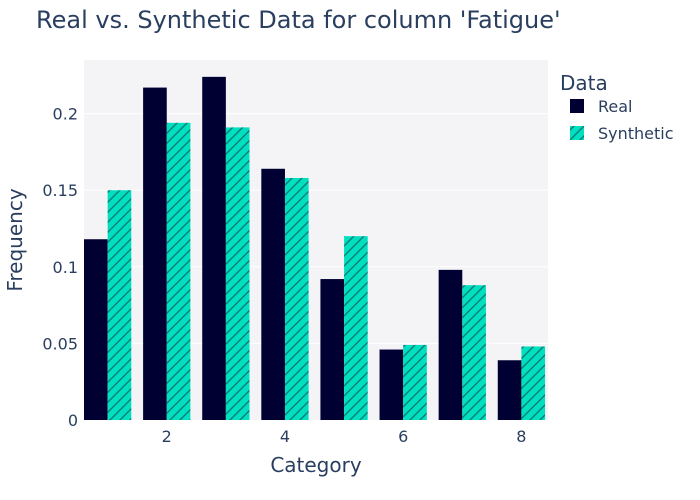 The height and width of the screenshot is (500, 700). Describe the element at coordinates (577, 133) in the screenshot. I see `legend-swatch-synthetic` at that location.